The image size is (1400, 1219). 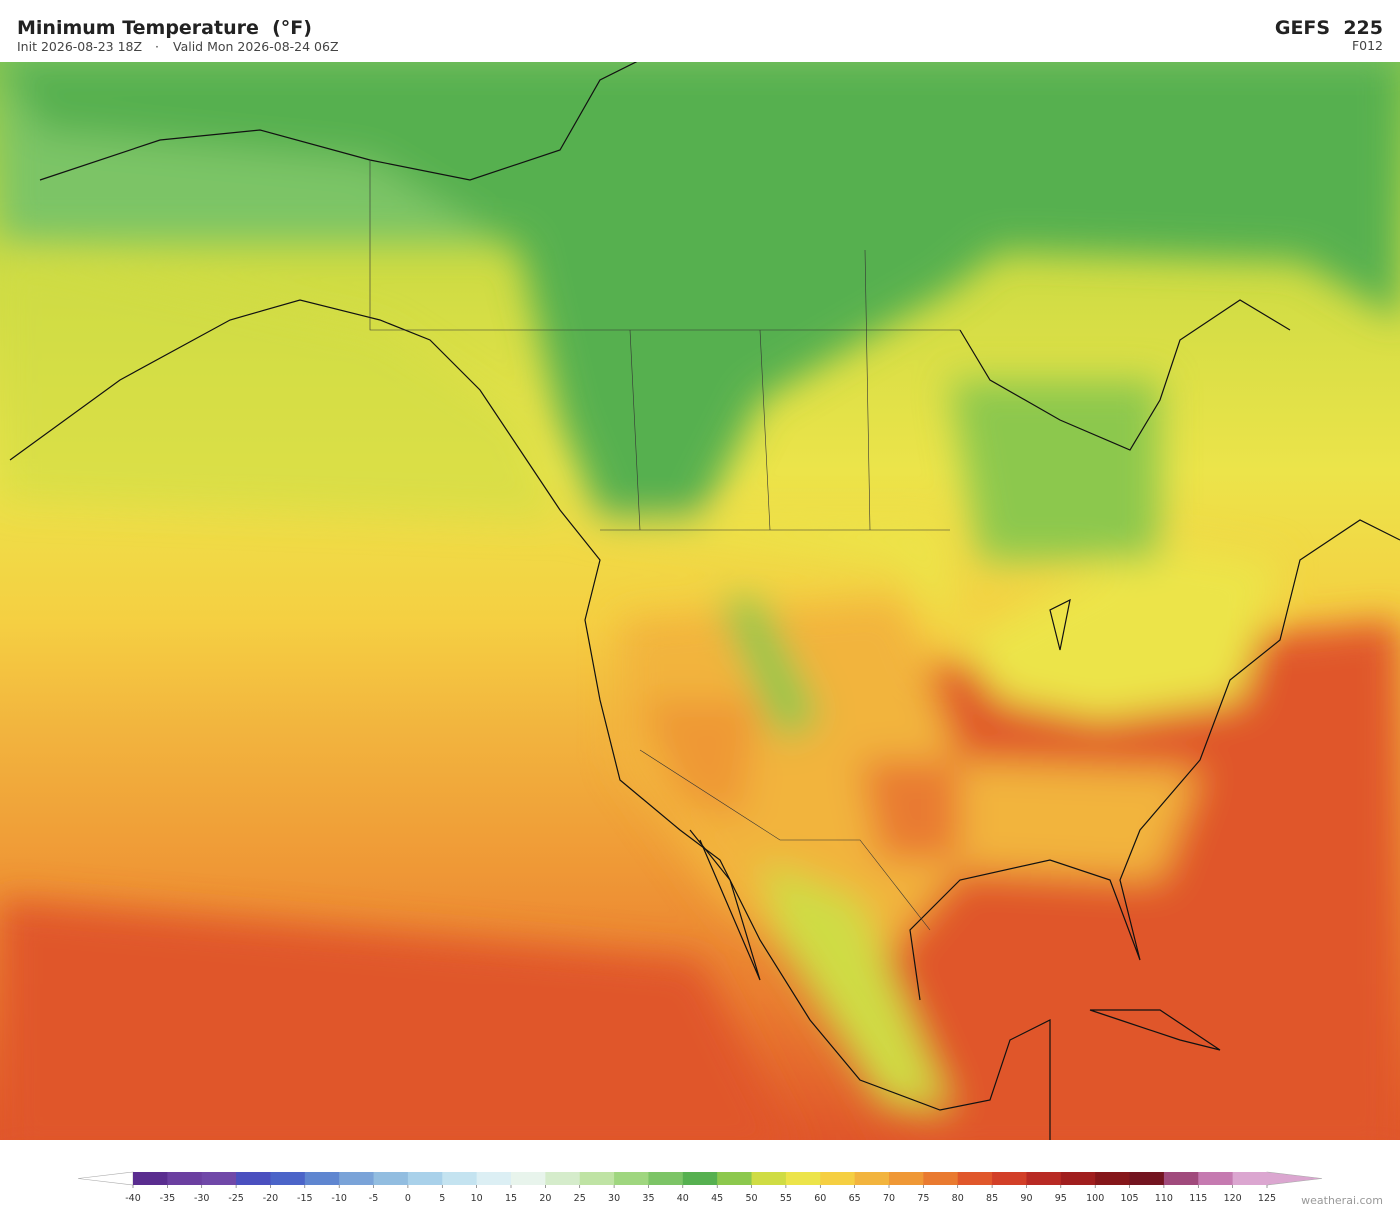 I want to click on colorbar-over, so click(x=1294, y=1178).